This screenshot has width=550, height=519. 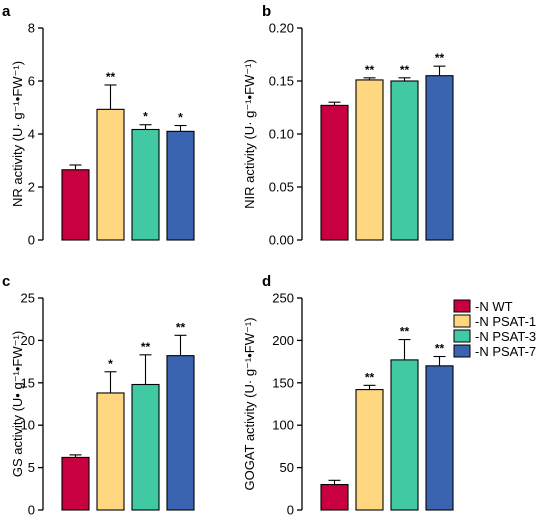 I want to click on y-tick-label: 5, so click(x=31, y=467).